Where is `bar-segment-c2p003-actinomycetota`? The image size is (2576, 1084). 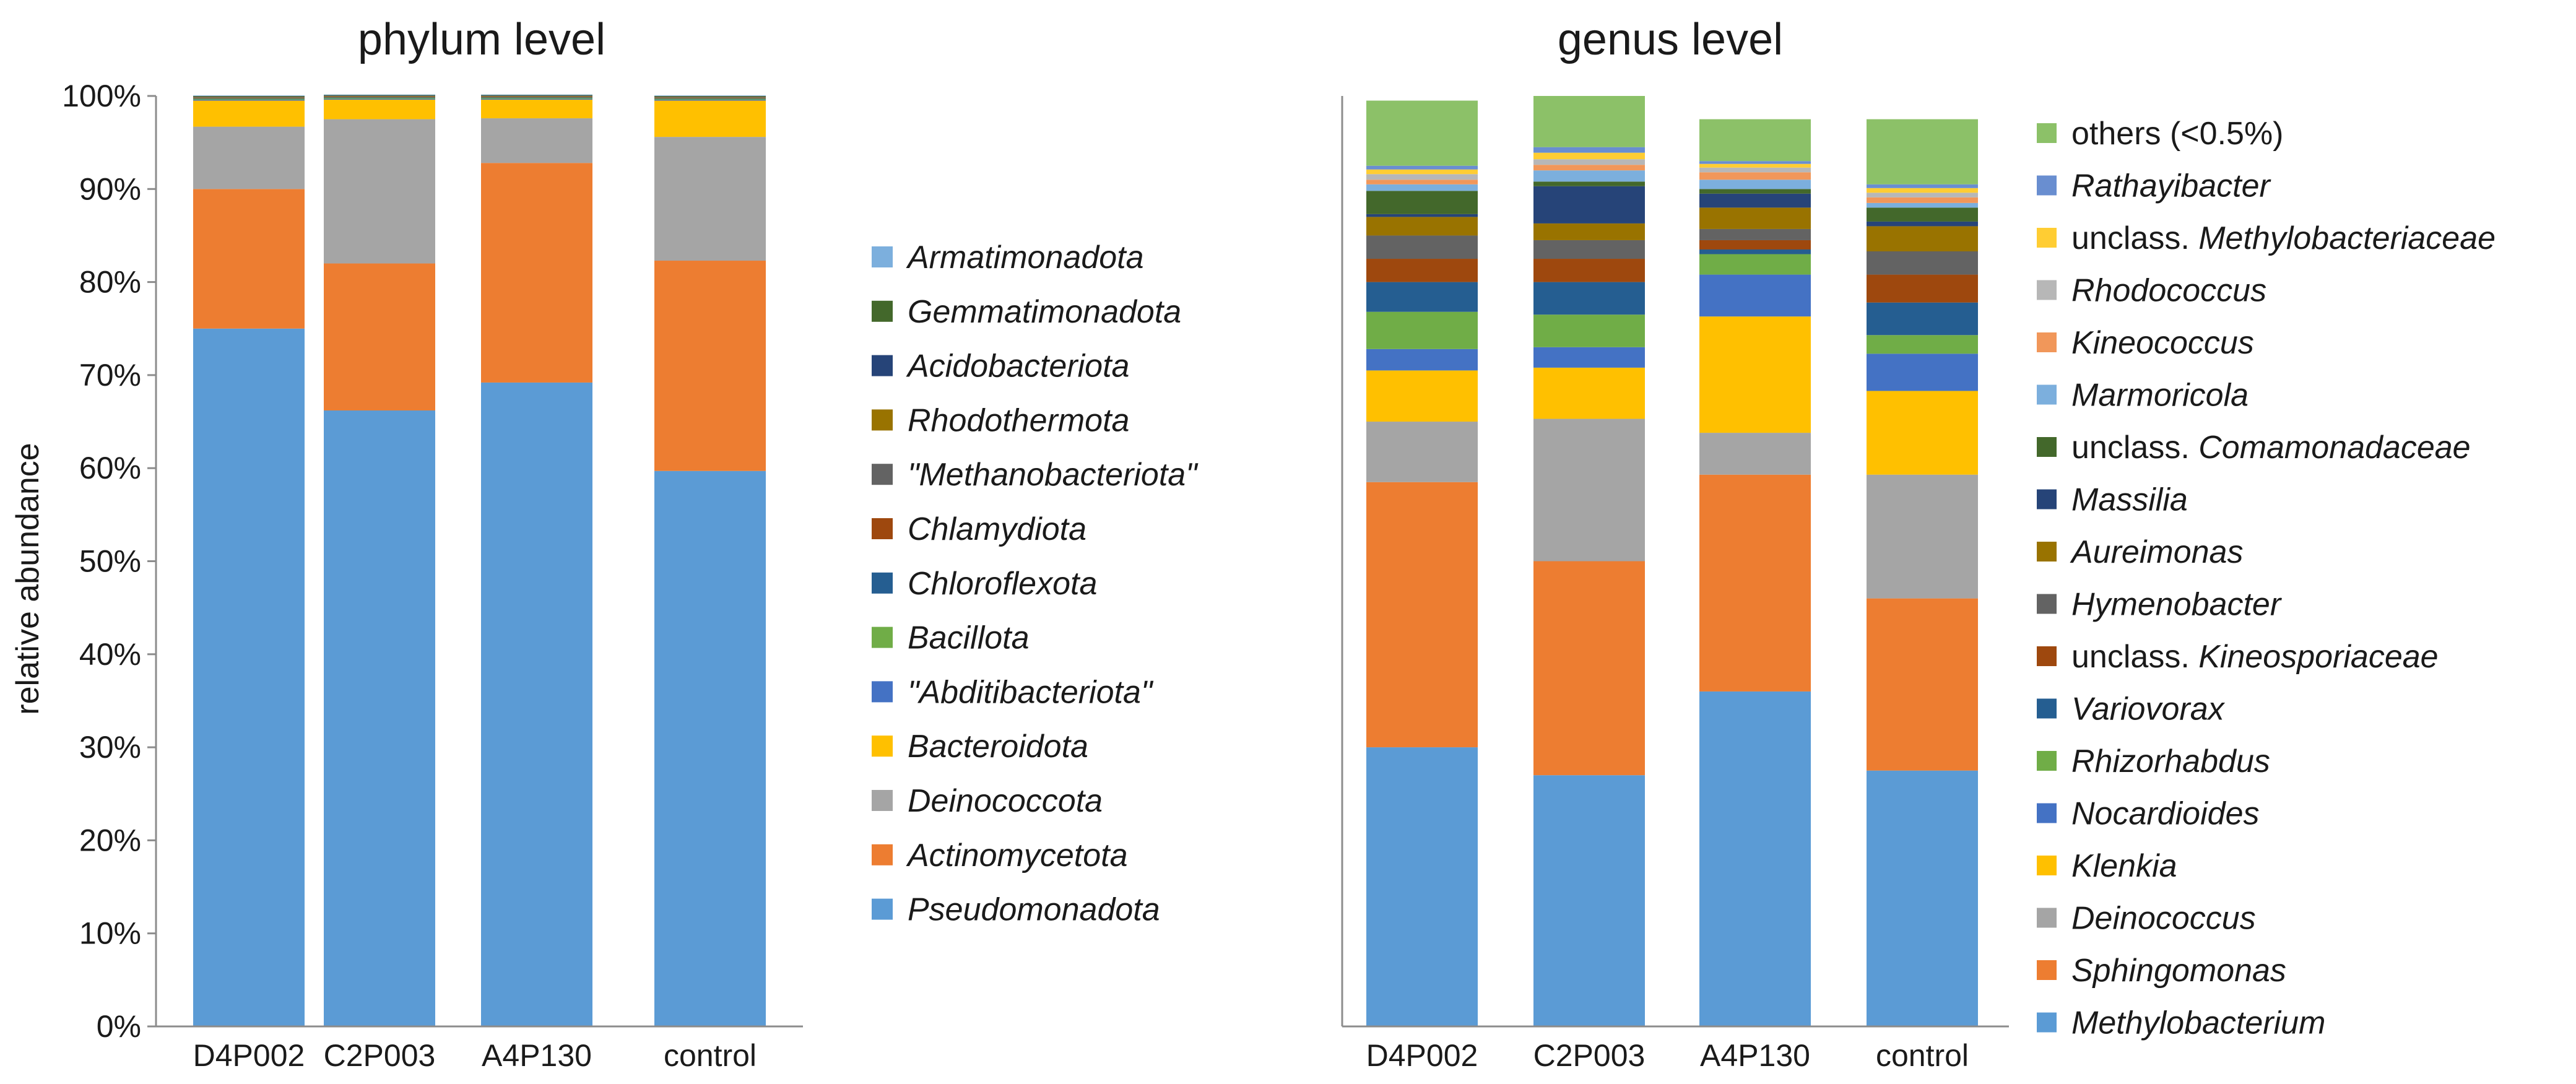
bar-segment-c2p003-actinomycetota is located at coordinates (379, 337).